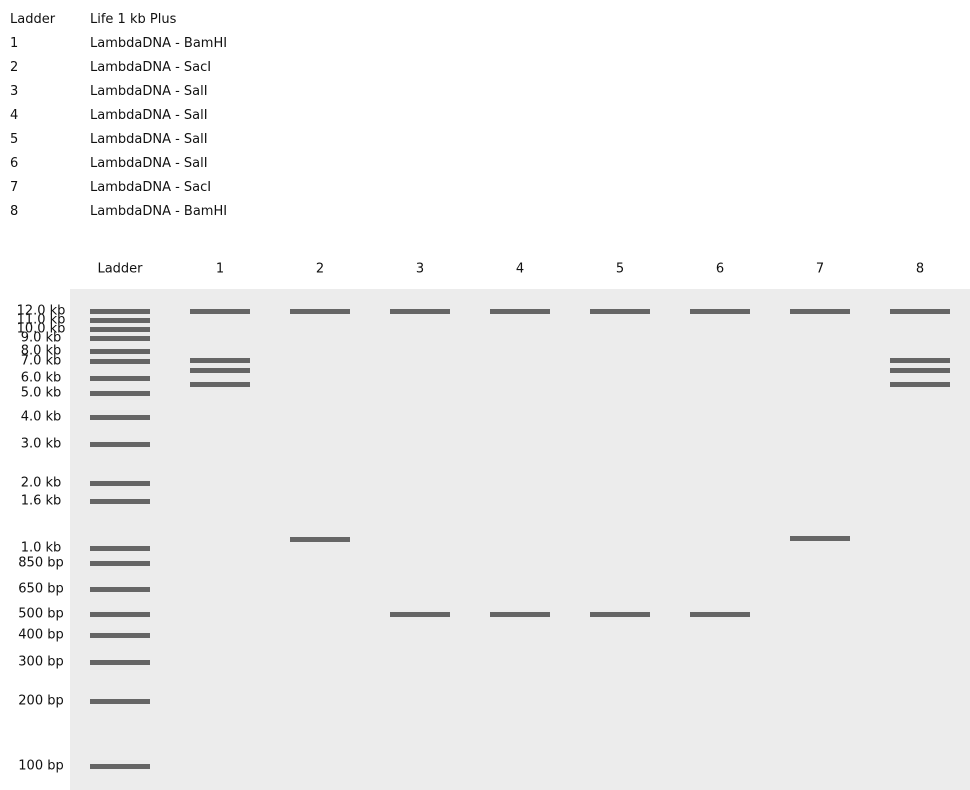  What do you see at coordinates (41, 378) in the screenshot?
I see `ladder-size-label: 6.0 kb` at bounding box center [41, 378].